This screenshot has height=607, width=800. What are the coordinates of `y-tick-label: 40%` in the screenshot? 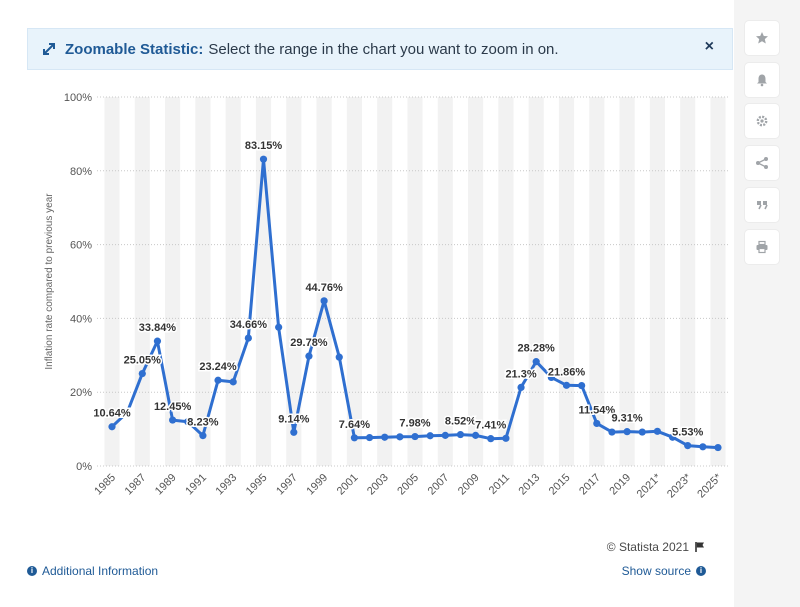 It's located at (81, 319).